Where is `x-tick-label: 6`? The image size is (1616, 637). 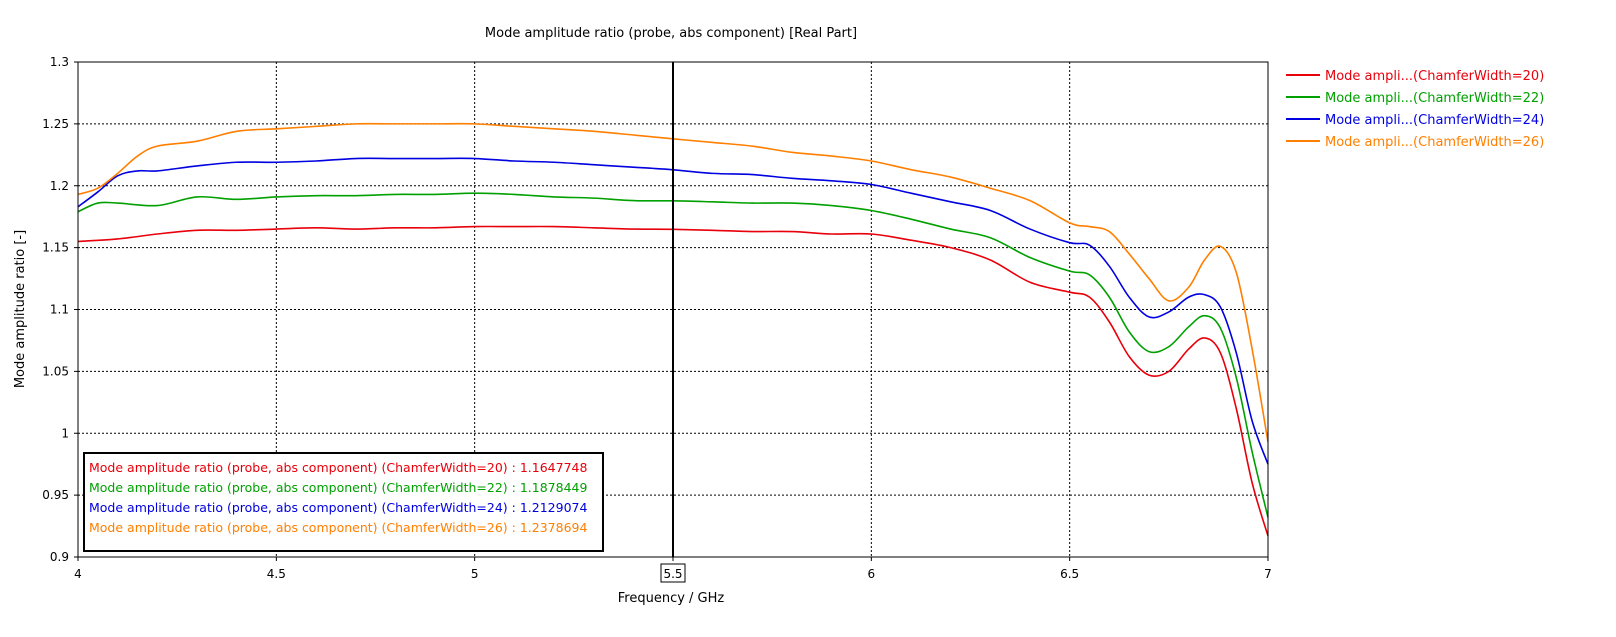
x-tick-label: 6 is located at coordinates (872, 574).